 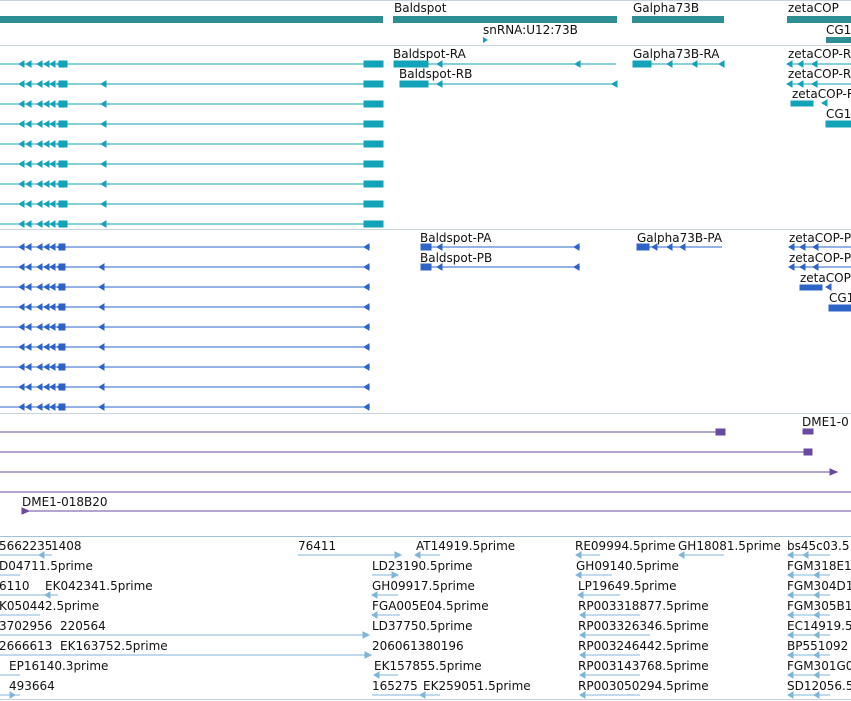 I want to click on transcript-label-galpha73b-ra: Galpha73B-RA, so click(x=676, y=54).